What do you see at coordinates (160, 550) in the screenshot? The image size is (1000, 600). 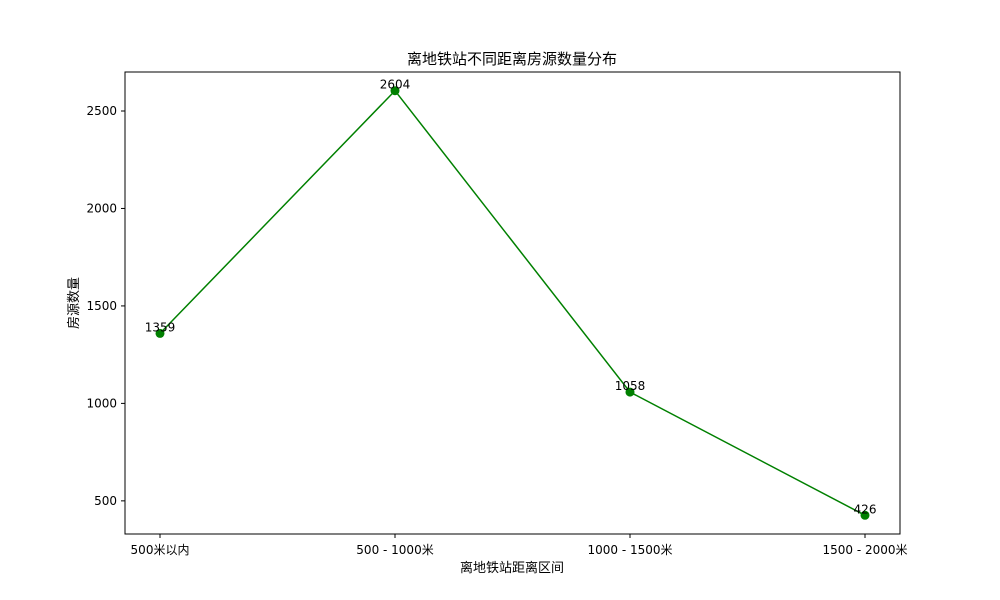 I see `x-tick-label: 500米以内` at bounding box center [160, 550].